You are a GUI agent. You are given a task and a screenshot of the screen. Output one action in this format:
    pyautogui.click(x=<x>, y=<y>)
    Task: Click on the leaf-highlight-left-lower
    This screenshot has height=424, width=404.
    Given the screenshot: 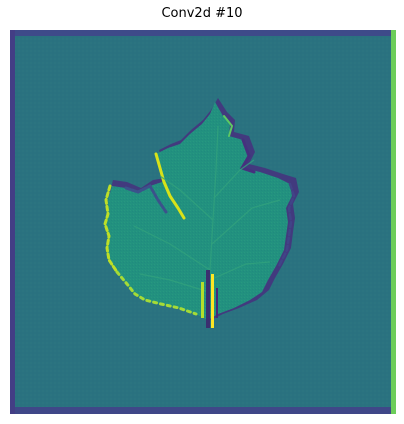 What is the action you would take?
    pyautogui.click(x=156, y=293)
    